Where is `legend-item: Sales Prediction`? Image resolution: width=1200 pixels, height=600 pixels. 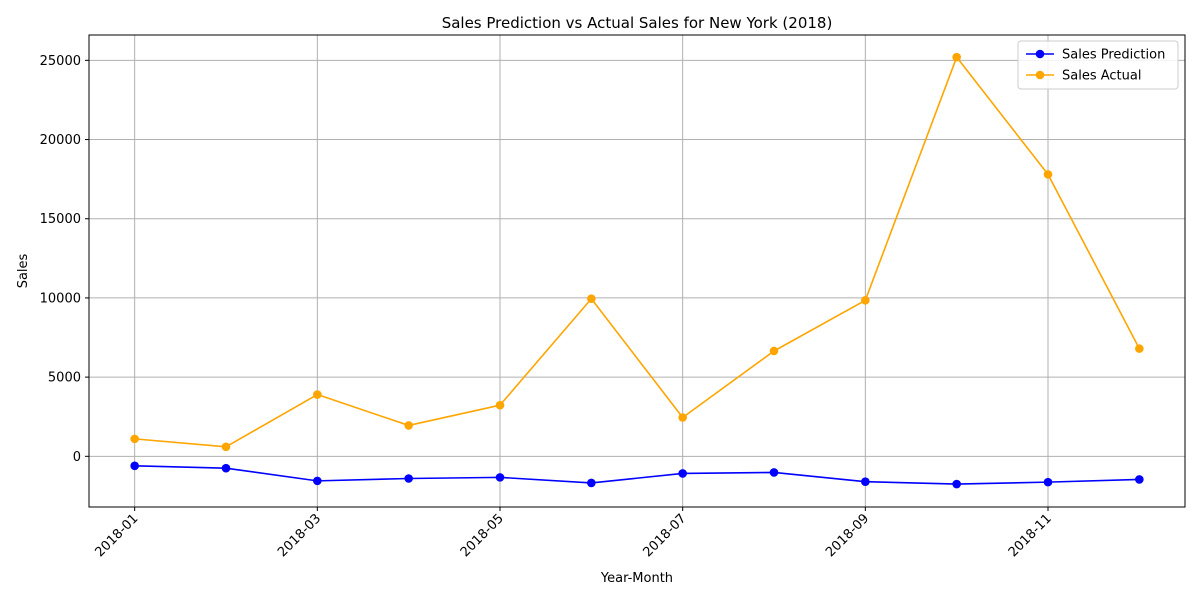 legend-item: Sales Prediction is located at coordinates (1095, 55).